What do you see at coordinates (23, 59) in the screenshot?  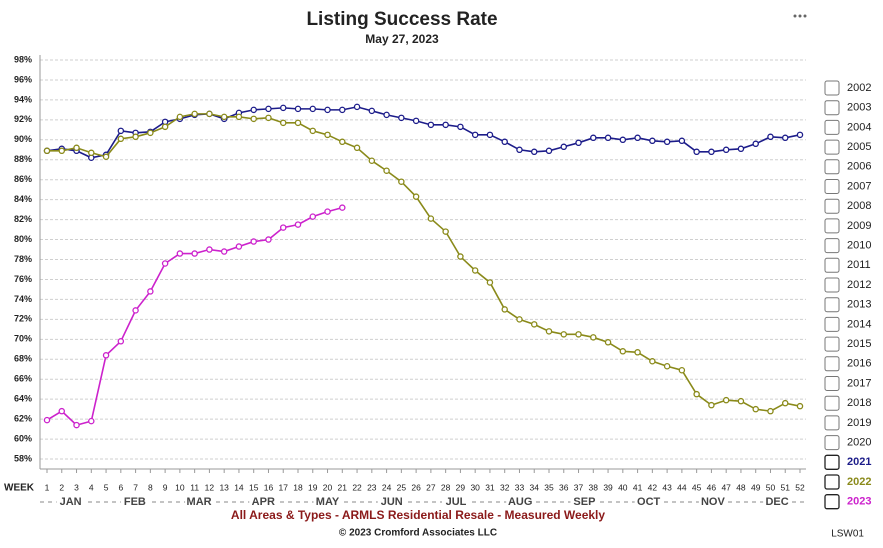 I see `y-tick-label: 98%` at bounding box center [23, 59].